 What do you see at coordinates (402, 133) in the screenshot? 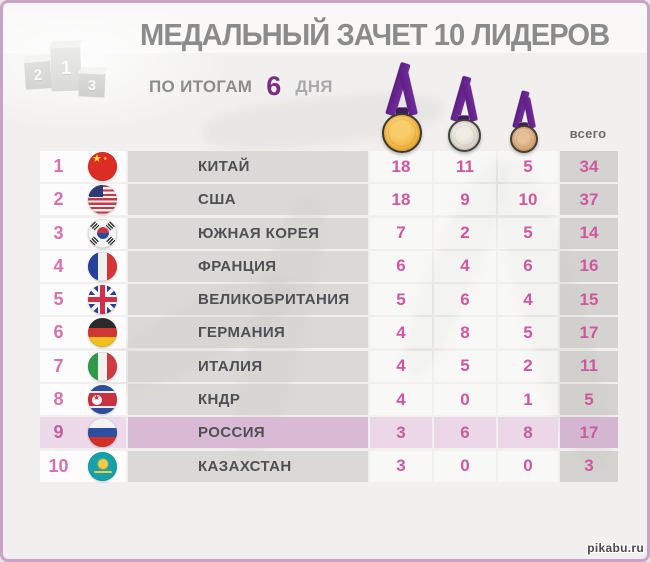
I see `gold-medal-disc` at bounding box center [402, 133].